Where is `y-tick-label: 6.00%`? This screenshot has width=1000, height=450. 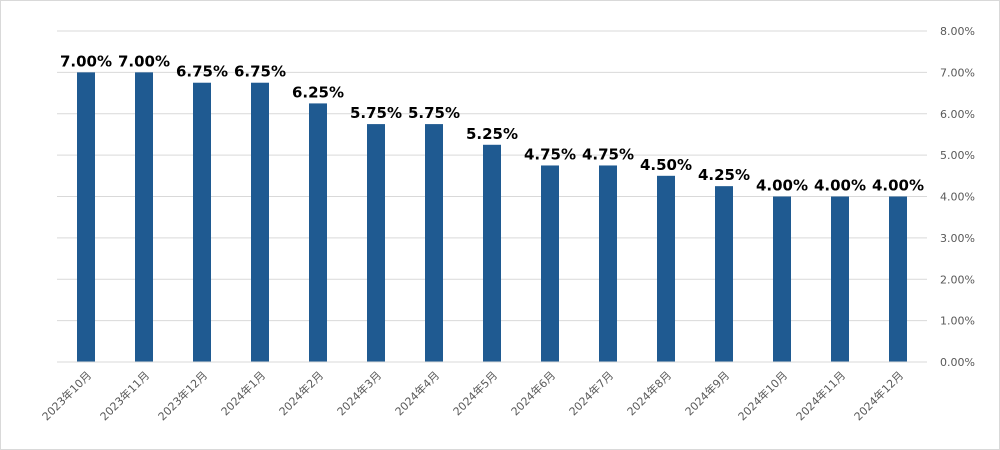
y-tick-label: 6.00% is located at coordinates (957, 114).